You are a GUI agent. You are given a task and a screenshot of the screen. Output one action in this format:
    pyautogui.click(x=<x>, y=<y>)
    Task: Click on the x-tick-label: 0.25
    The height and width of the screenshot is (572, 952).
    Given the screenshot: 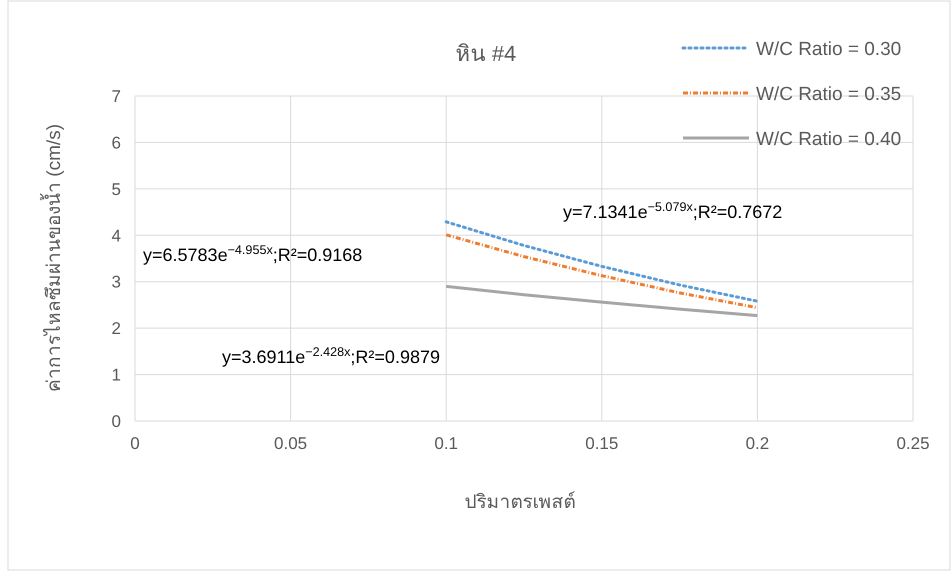 What is the action you would take?
    pyautogui.click(x=913, y=443)
    